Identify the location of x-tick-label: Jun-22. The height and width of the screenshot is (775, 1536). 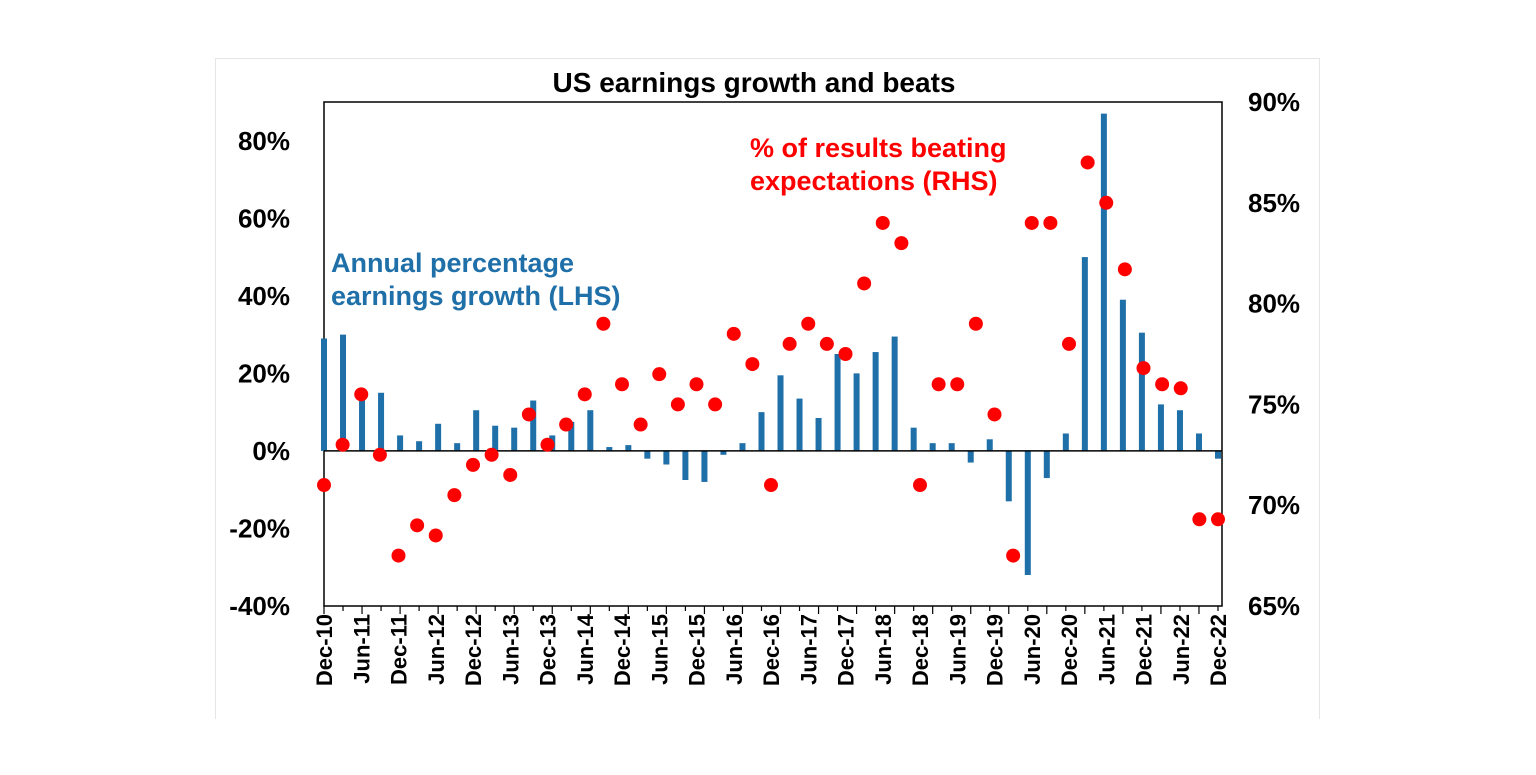
(1181, 649).